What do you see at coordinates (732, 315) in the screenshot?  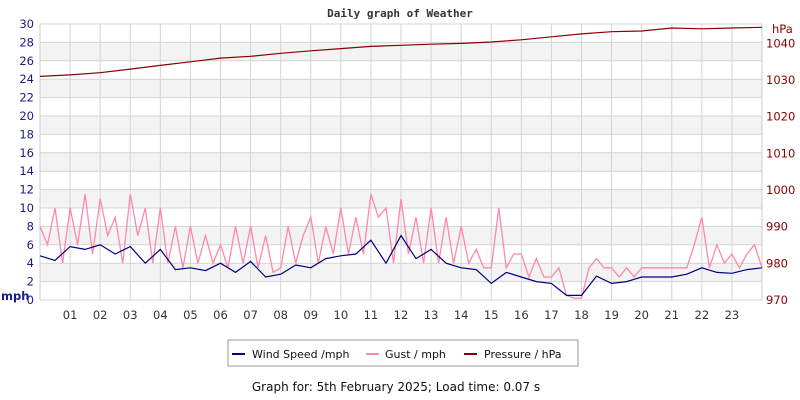 I see `x-tick-label: 23` at bounding box center [732, 315].